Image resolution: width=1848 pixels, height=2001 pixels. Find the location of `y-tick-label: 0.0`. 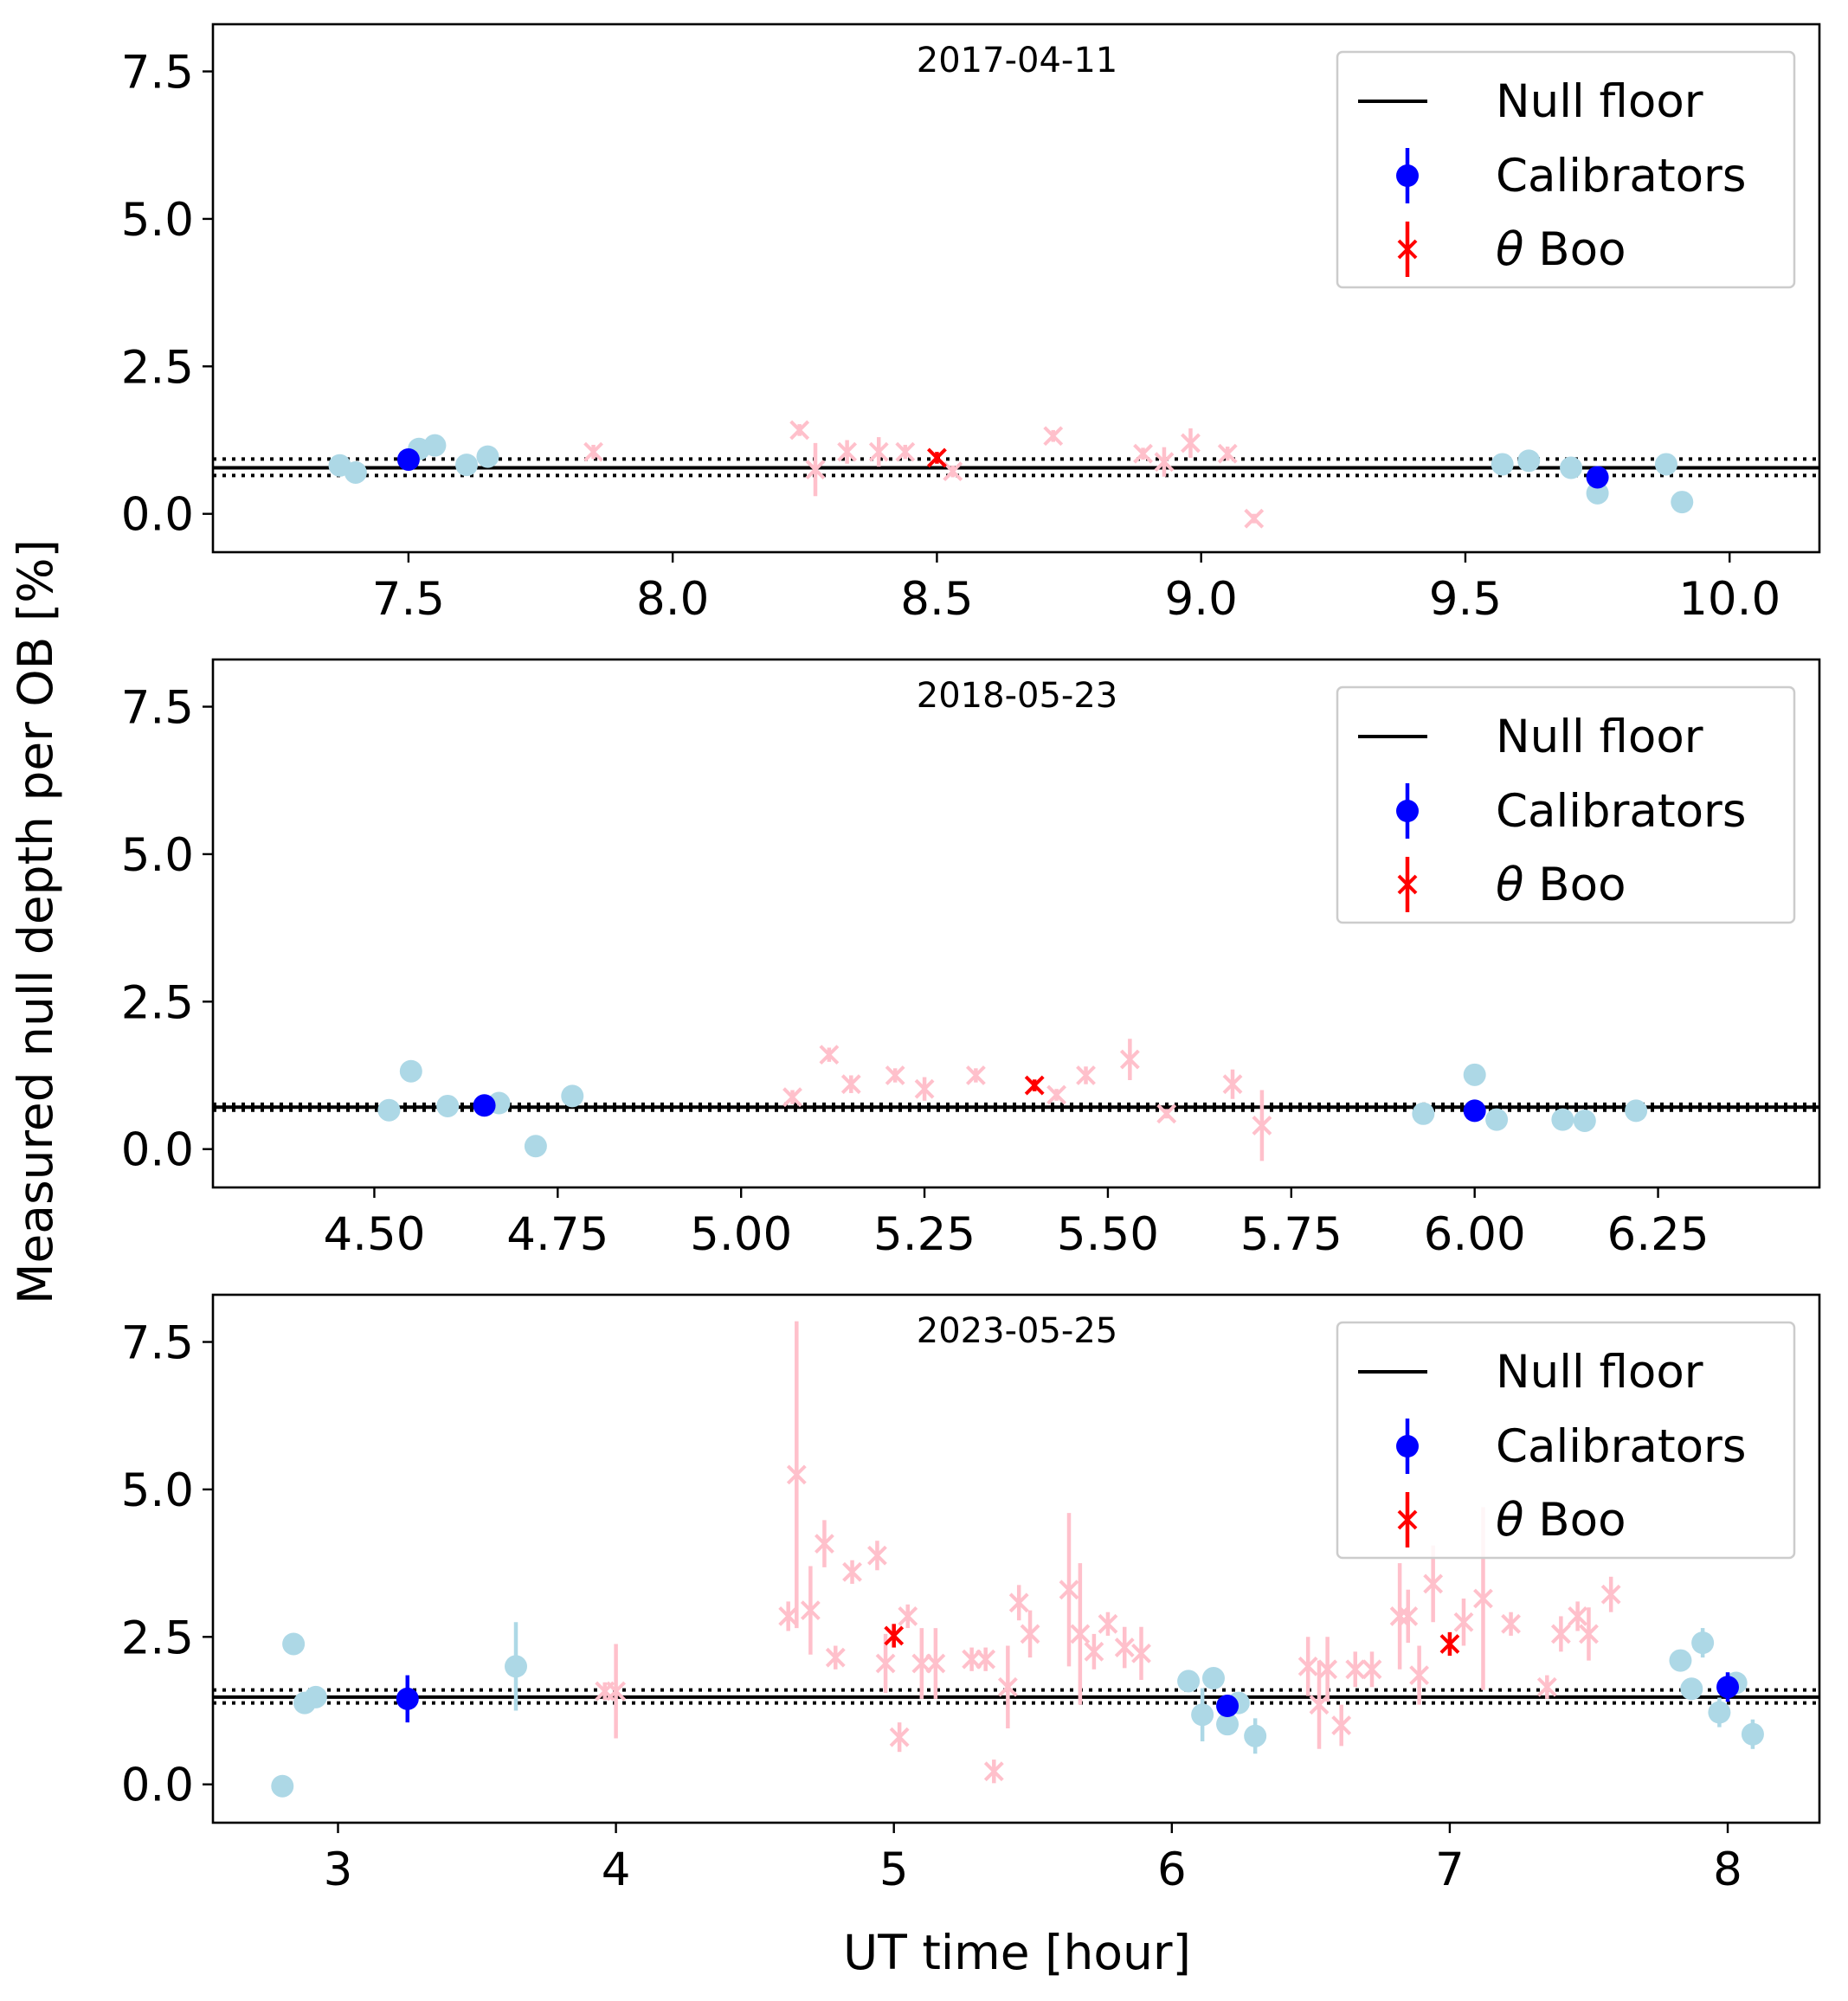

y-tick-label: 0.0 is located at coordinates (157, 1151).